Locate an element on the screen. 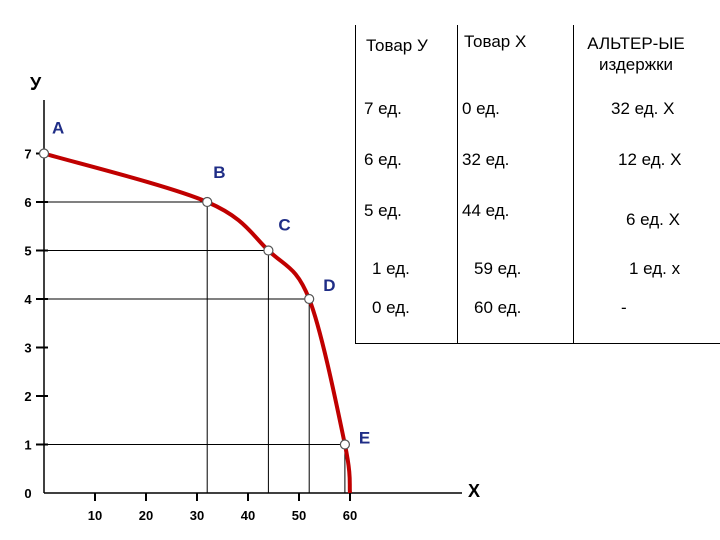  y-tick-label: 0 is located at coordinates (27, 493).